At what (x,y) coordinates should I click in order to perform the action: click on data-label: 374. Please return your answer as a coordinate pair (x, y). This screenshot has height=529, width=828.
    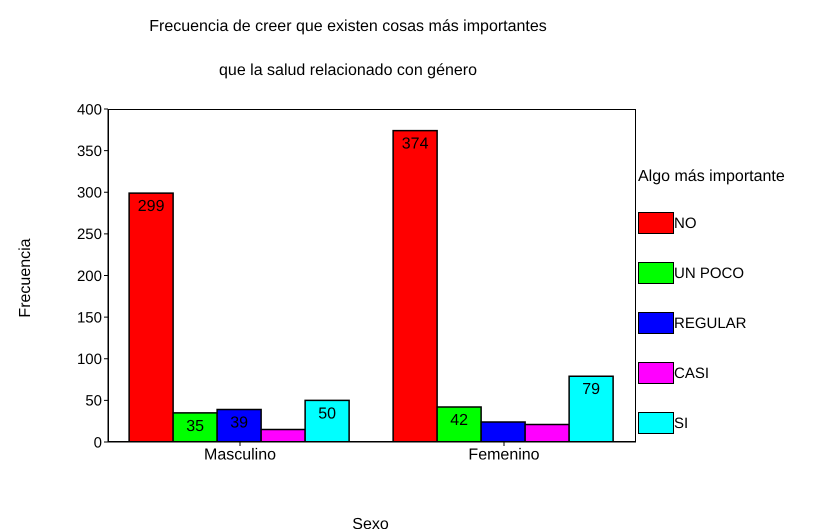
    Looking at the image, I should click on (415, 144).